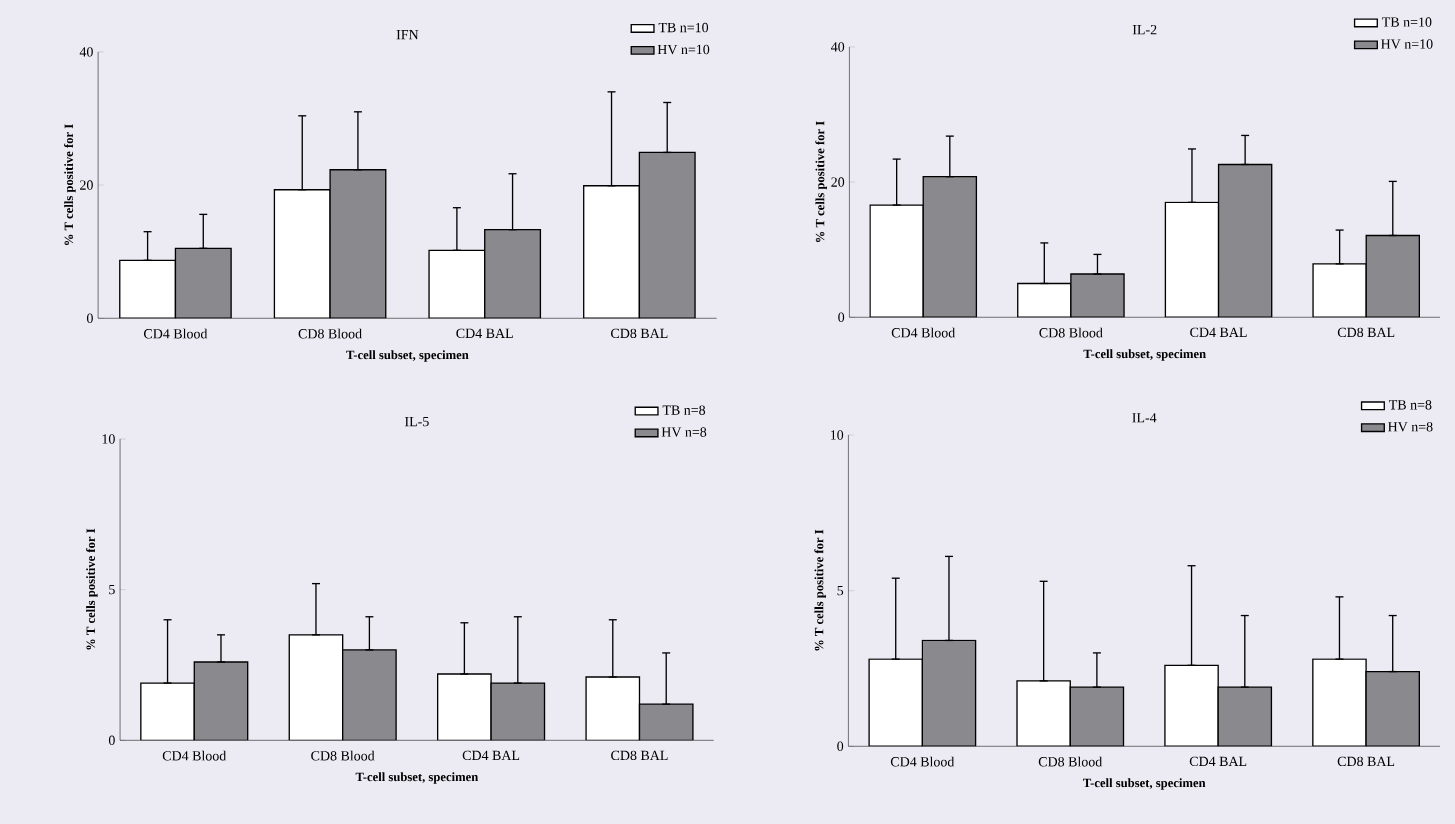 The width and height of the screenshot is (1455, 824). I want to click on chart-title: IL-5, so click(416, 421).